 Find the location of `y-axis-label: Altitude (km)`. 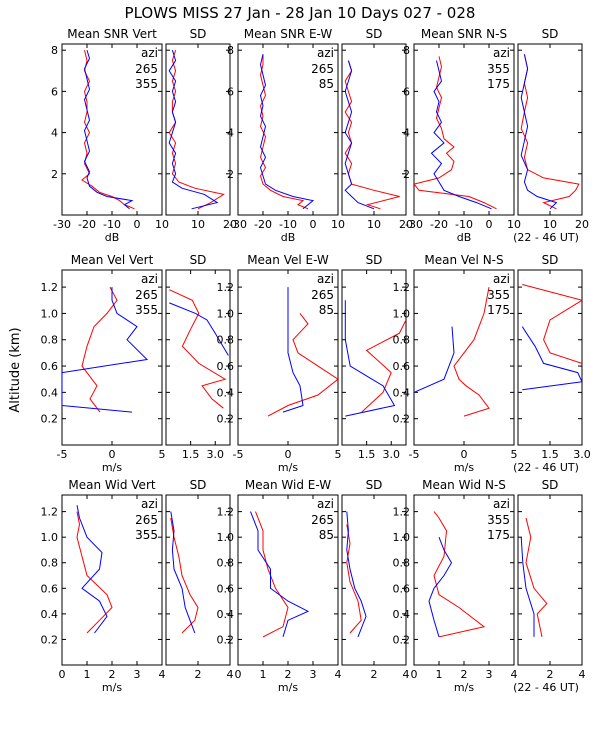

y-axis-label: Altitude (km) is located at coordinates (15, 369).